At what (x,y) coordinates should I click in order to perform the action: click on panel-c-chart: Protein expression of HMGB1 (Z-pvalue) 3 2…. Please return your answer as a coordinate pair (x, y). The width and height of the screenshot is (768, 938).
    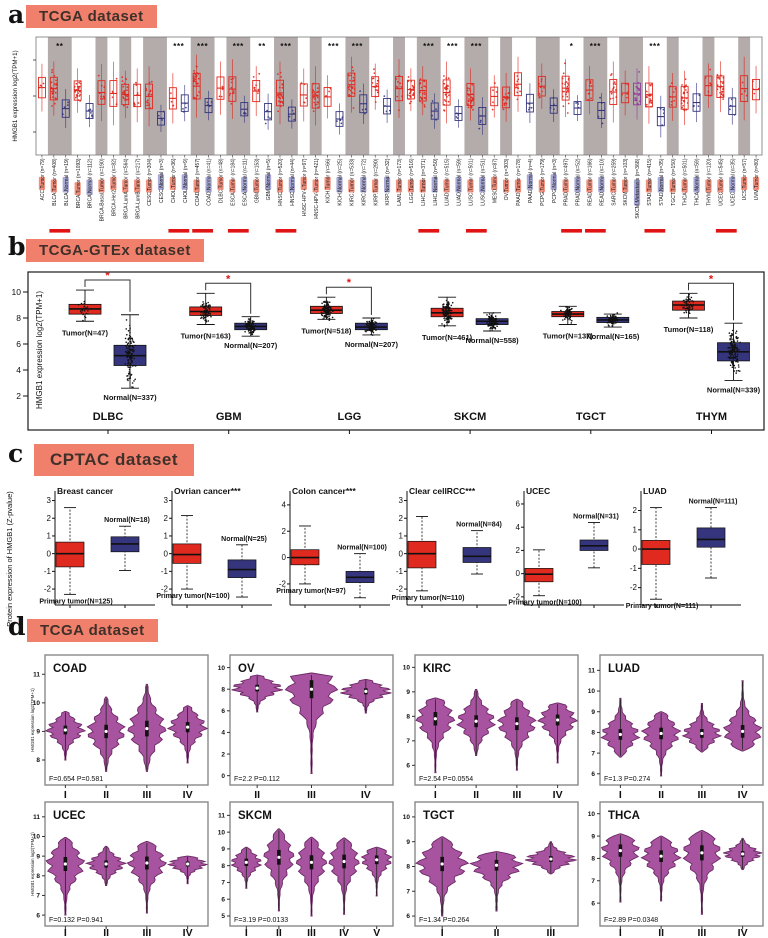
    Looking at the image, I should click on (373, 556).